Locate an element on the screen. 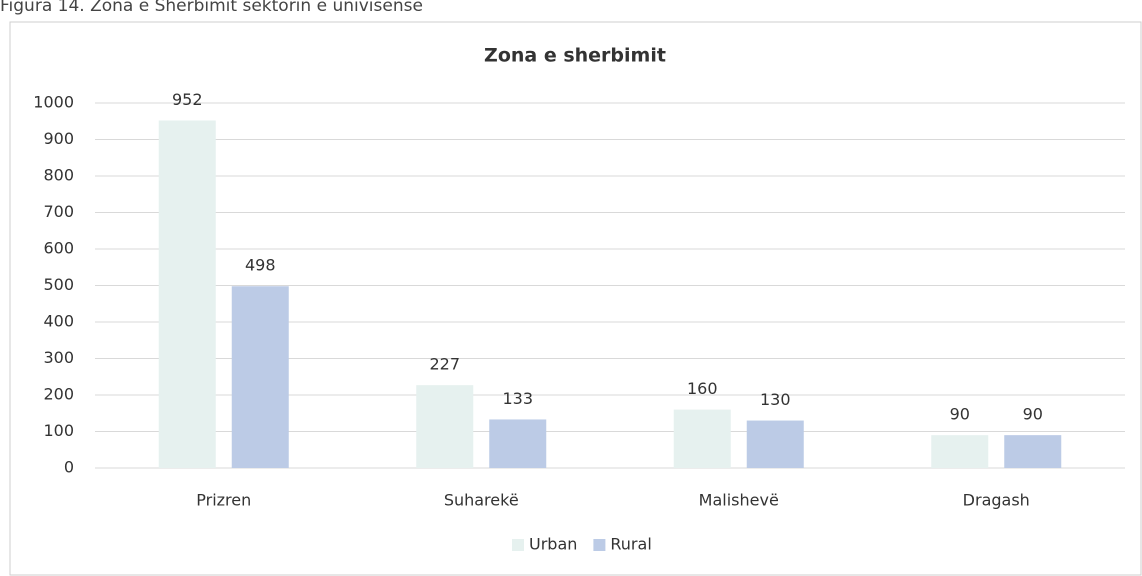 Image resolution: width=1142 pixels, height=576 pixels. y-tick-label: 0 is located at coordinates (69, 467).